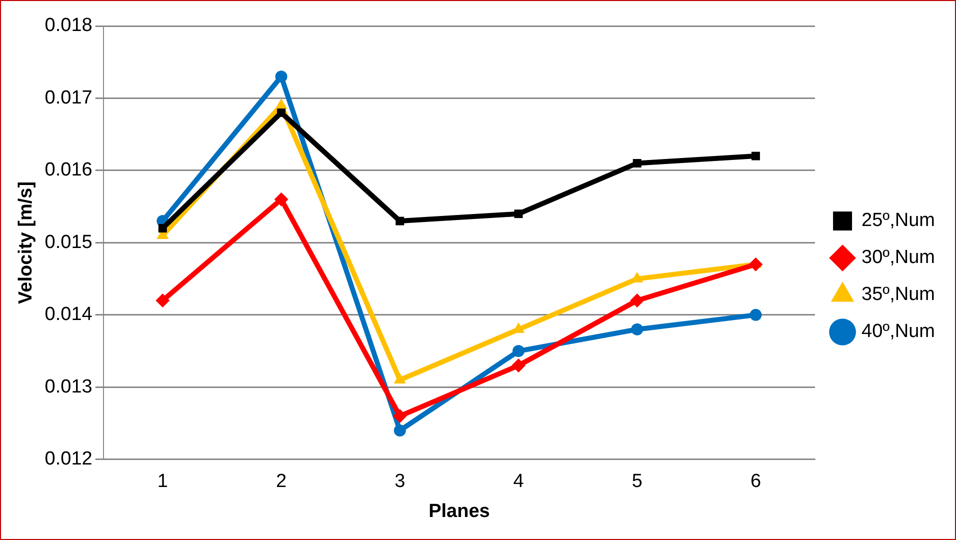 The width and height of the screenshot is (956, 540). Describe the element at coordinates (68, 387) in the screenshot. I see `y-tick-label: 0.013` at that location.